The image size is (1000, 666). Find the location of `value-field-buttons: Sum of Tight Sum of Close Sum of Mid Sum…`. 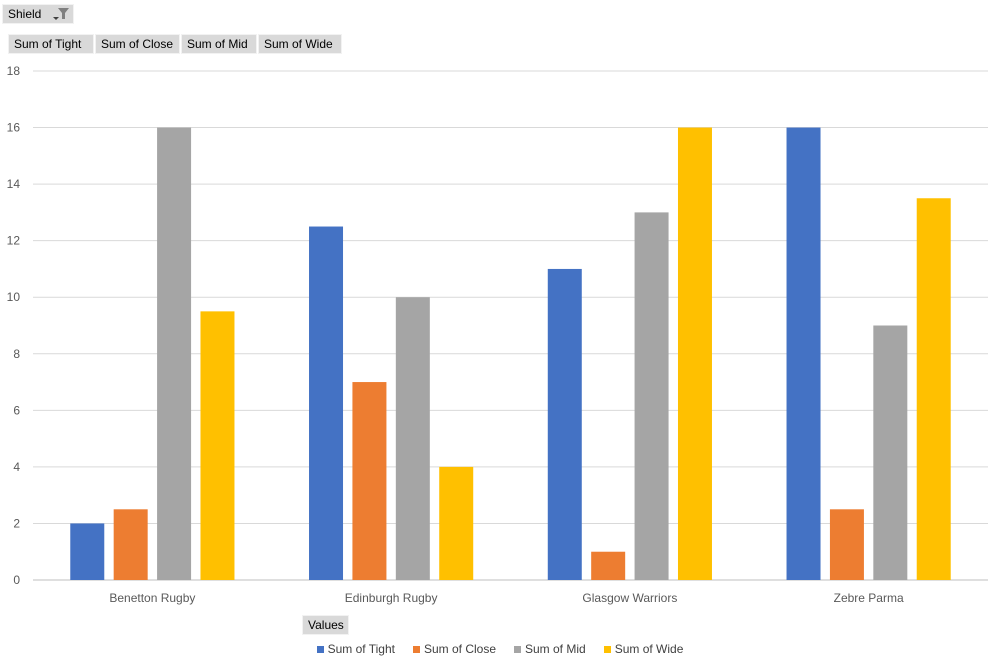

value-field-buttons: Sum of Tight Sum of Close Sum of Mid Sum… is located at coordinates (175, 44).